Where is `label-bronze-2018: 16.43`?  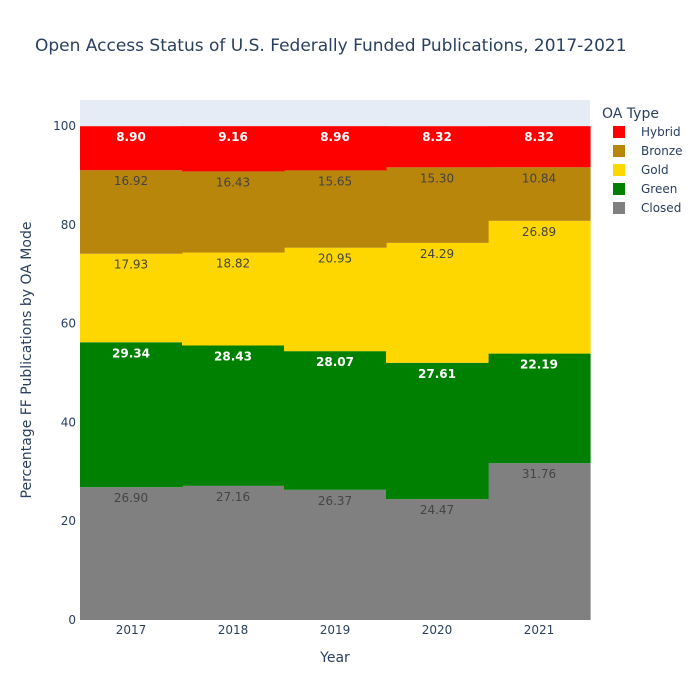 label-bronze-2018: 16.43 is located at coordinates (233, 182).